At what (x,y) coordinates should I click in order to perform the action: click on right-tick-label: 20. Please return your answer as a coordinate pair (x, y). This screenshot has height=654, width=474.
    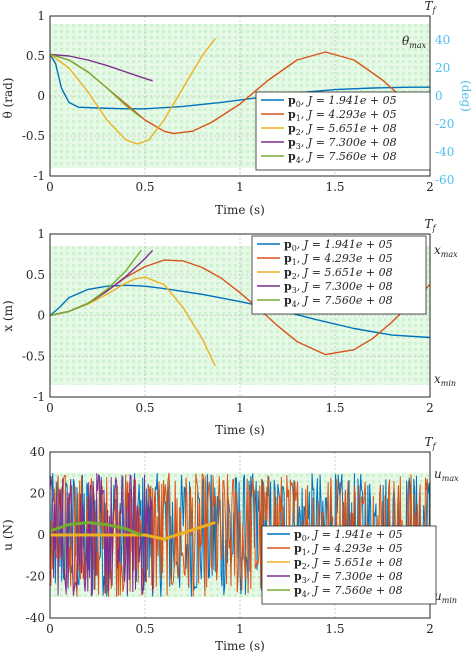
    Looking at the image, I should click on (442, 68).